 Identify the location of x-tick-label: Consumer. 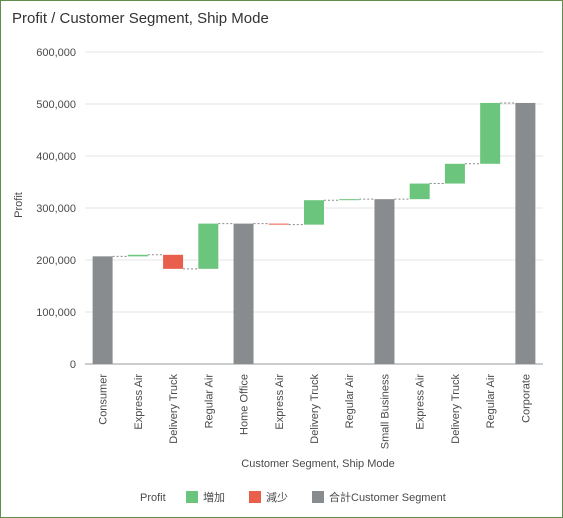
(104, 399).